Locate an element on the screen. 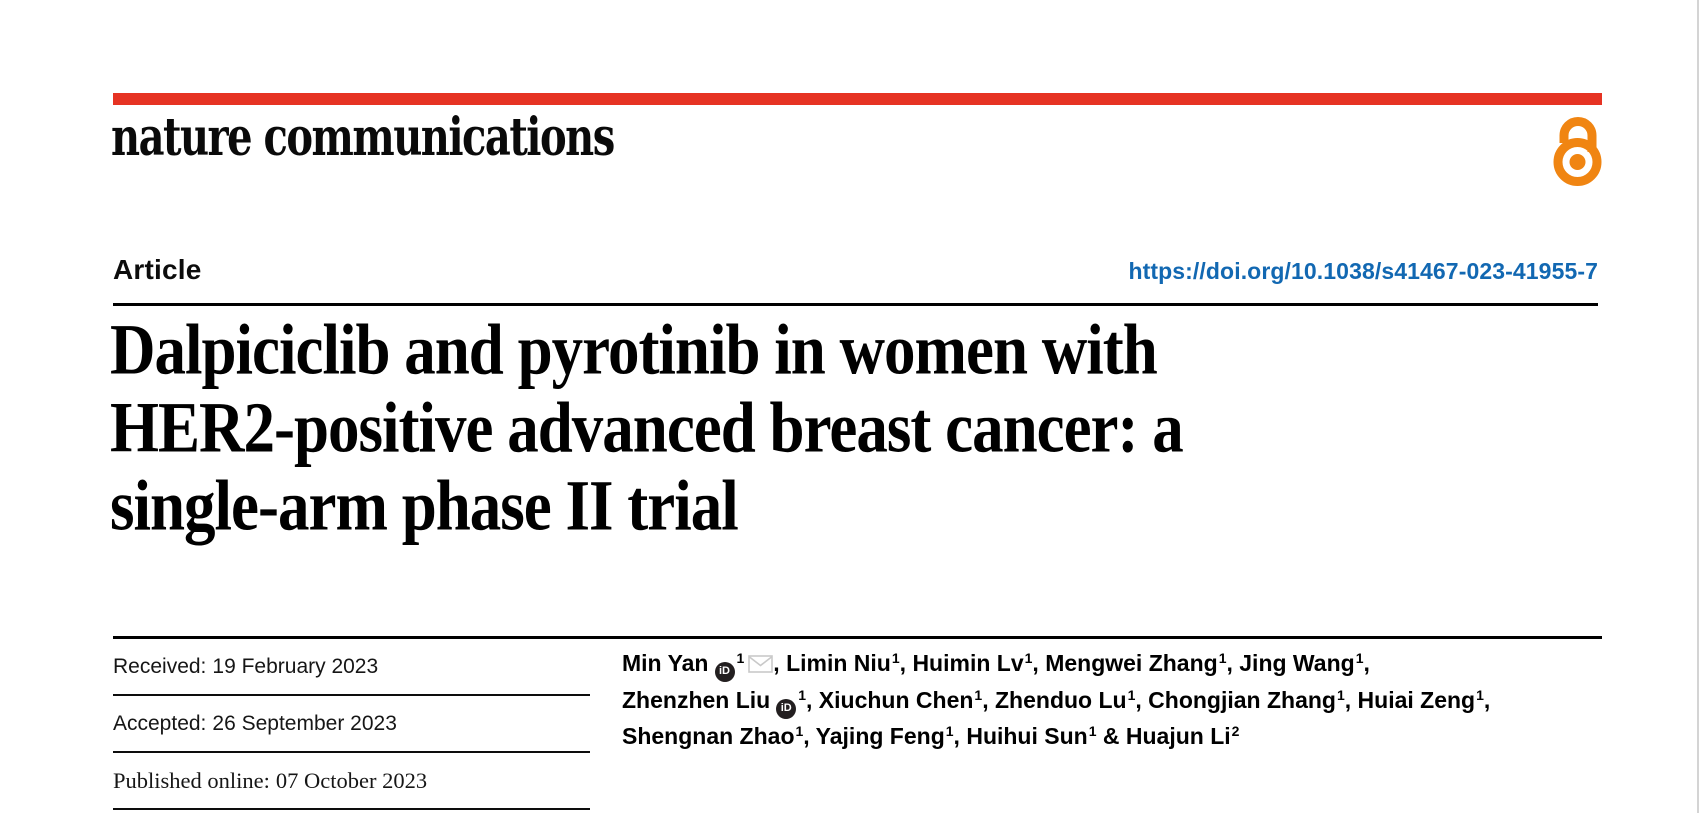  date-row-received: Received: 19 February 2023 is located at coordinates (351, 667).